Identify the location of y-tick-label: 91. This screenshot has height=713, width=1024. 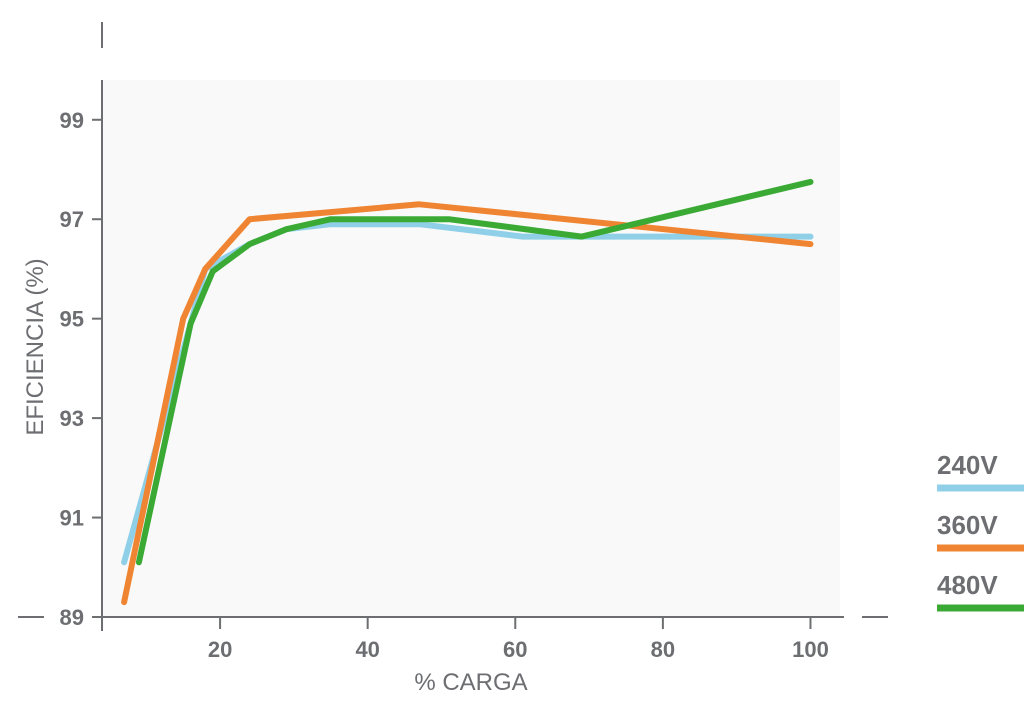
(72, 518).